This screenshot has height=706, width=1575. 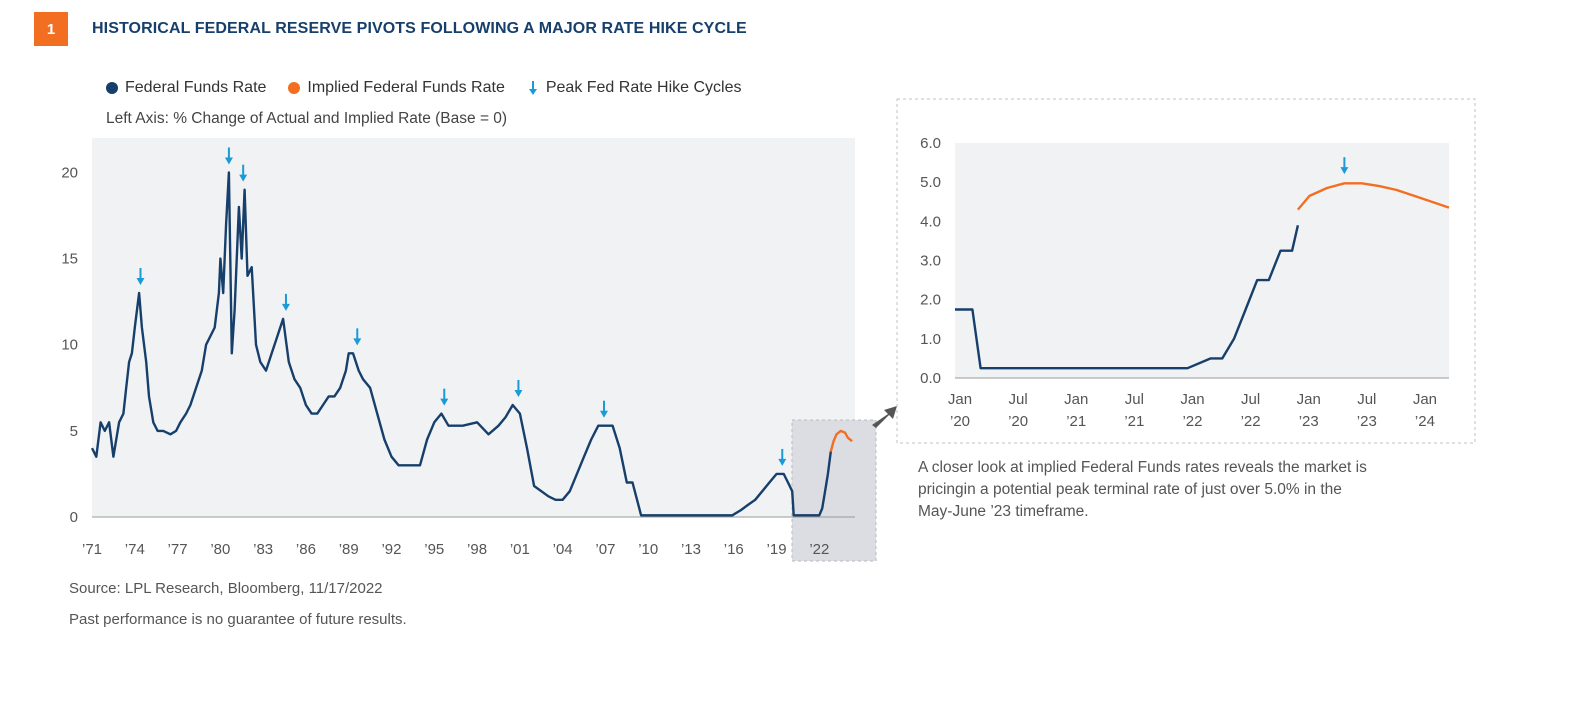 What do you see at coordinates (777, 549) in the screenshot?
I see `main-x-tick-label: ’19` at bounding box center [777, 549].